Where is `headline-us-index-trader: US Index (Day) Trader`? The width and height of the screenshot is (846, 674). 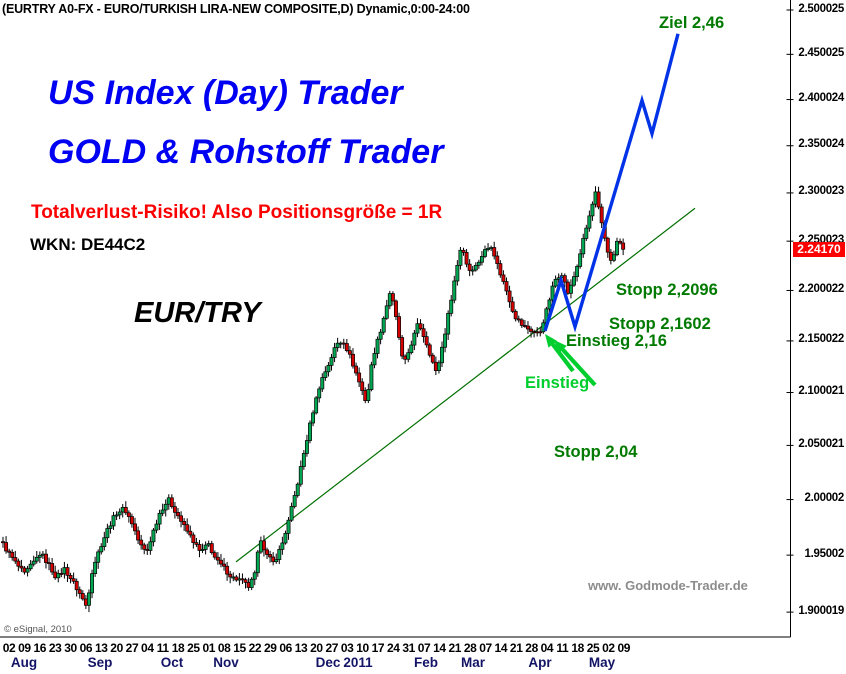
headline-us-index-trader: US Index (Day) Trader is located at coordinates (225, 93).